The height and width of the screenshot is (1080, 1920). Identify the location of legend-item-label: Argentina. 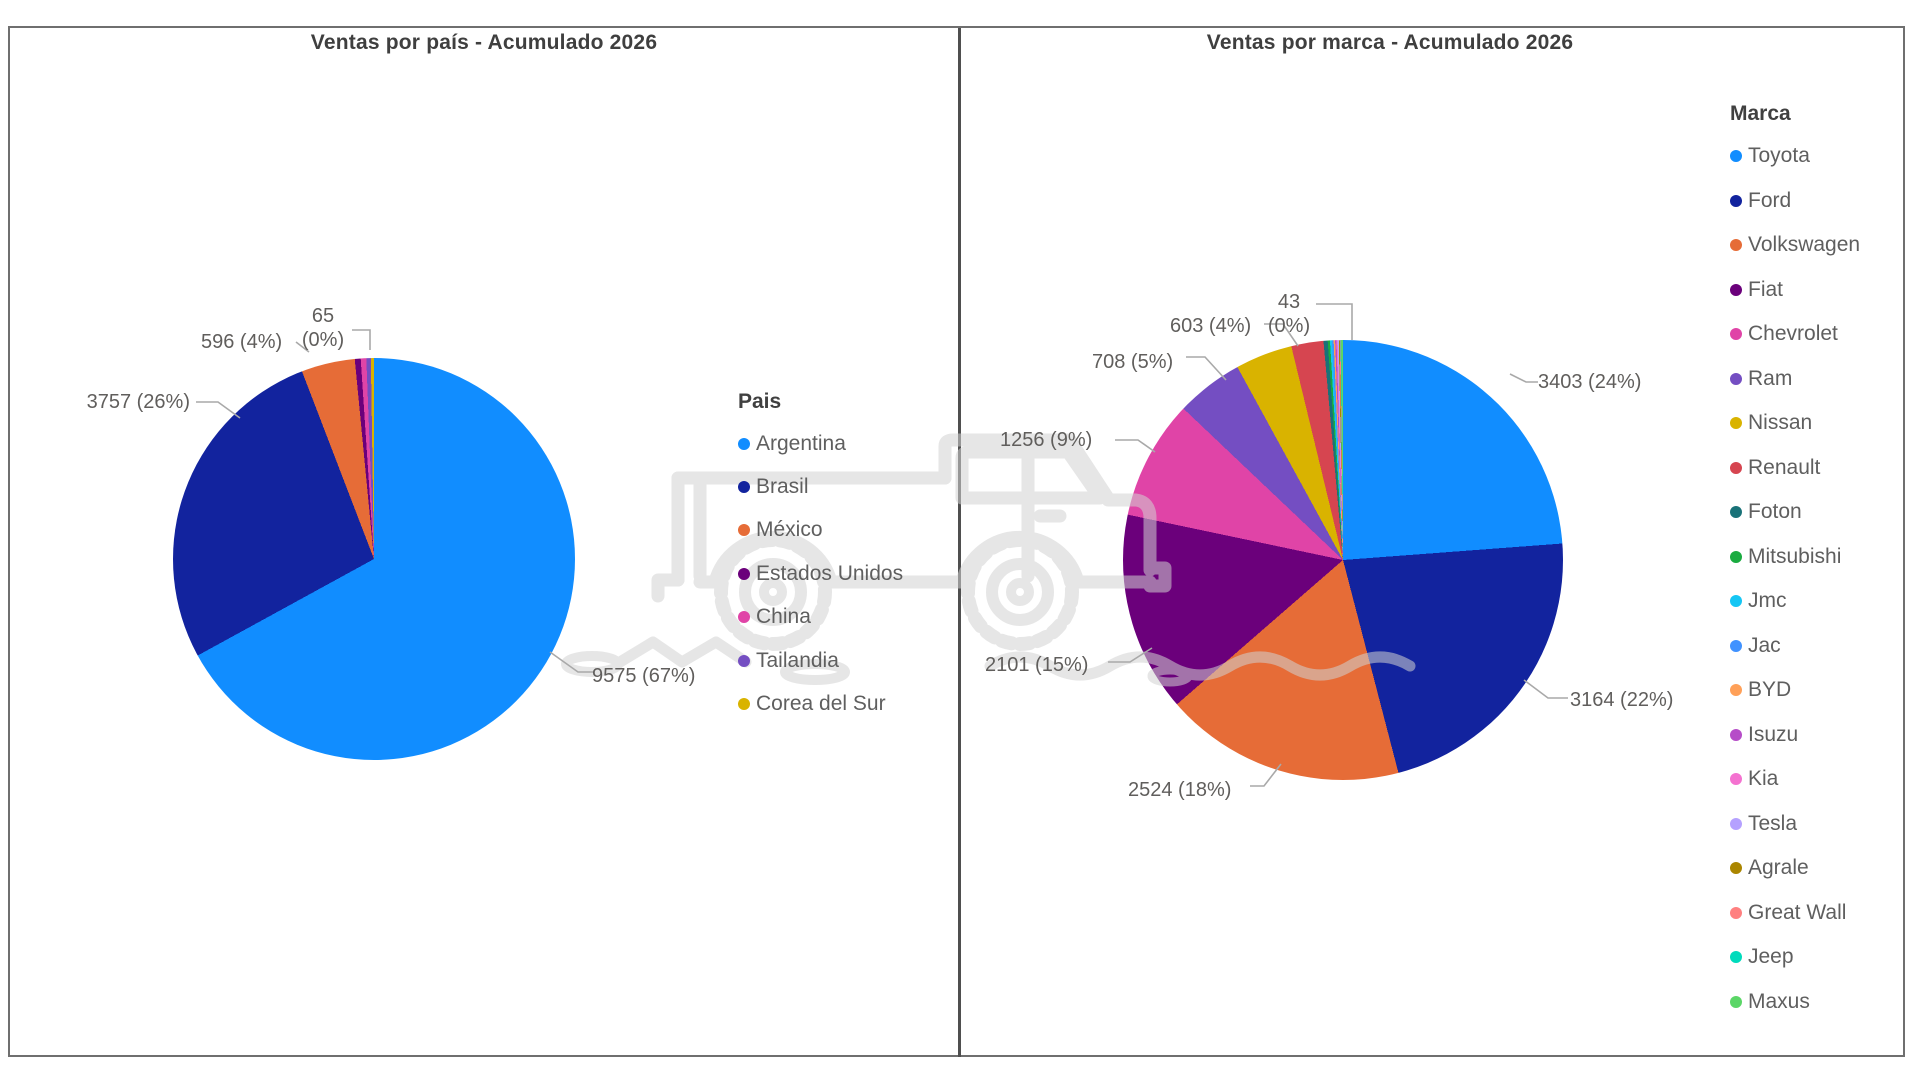
(801, 443).